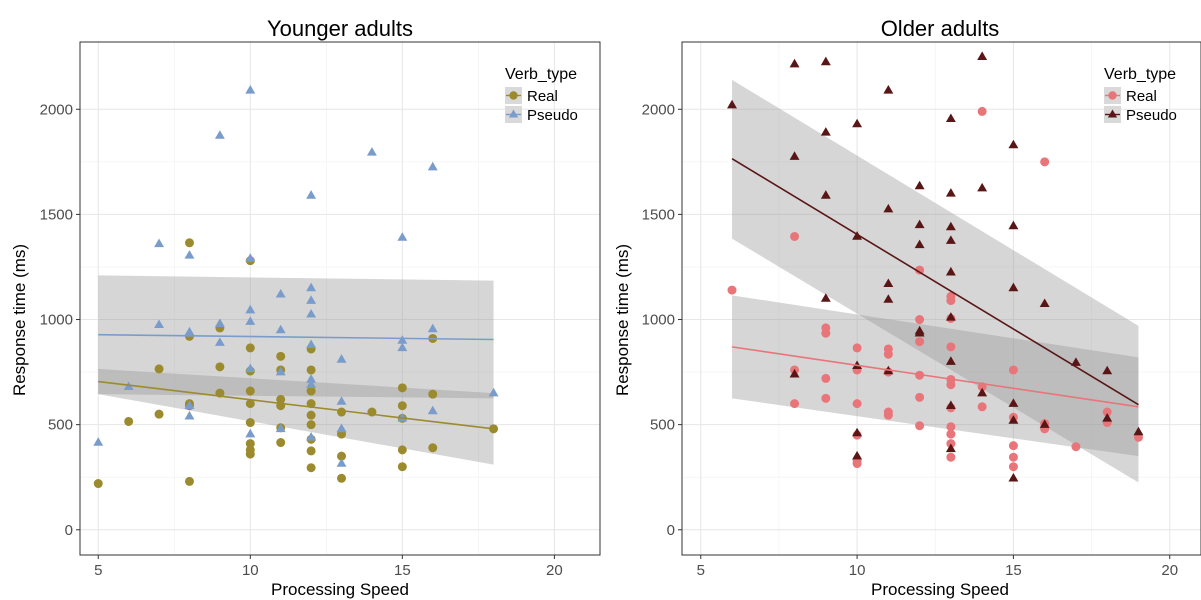  I want to click on y-tick-label: 1500, so click(658, 214).